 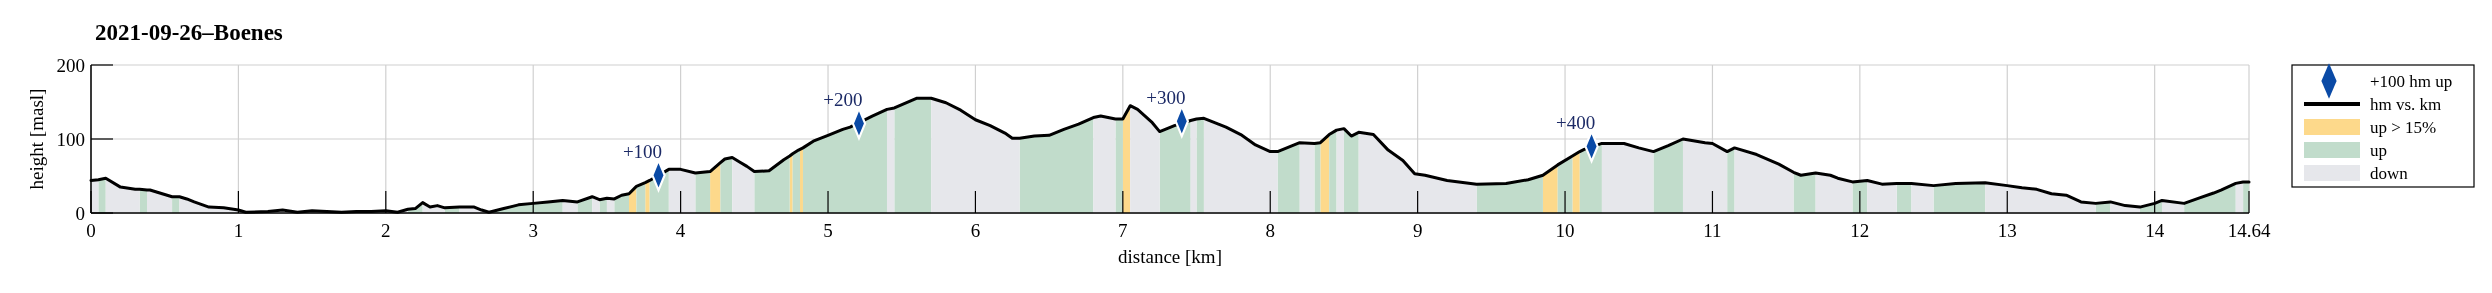 What do you see at coordinates (70, 65) in the screenshot?
I see `y-tick-label: 200` at bounding box center [70, 65].